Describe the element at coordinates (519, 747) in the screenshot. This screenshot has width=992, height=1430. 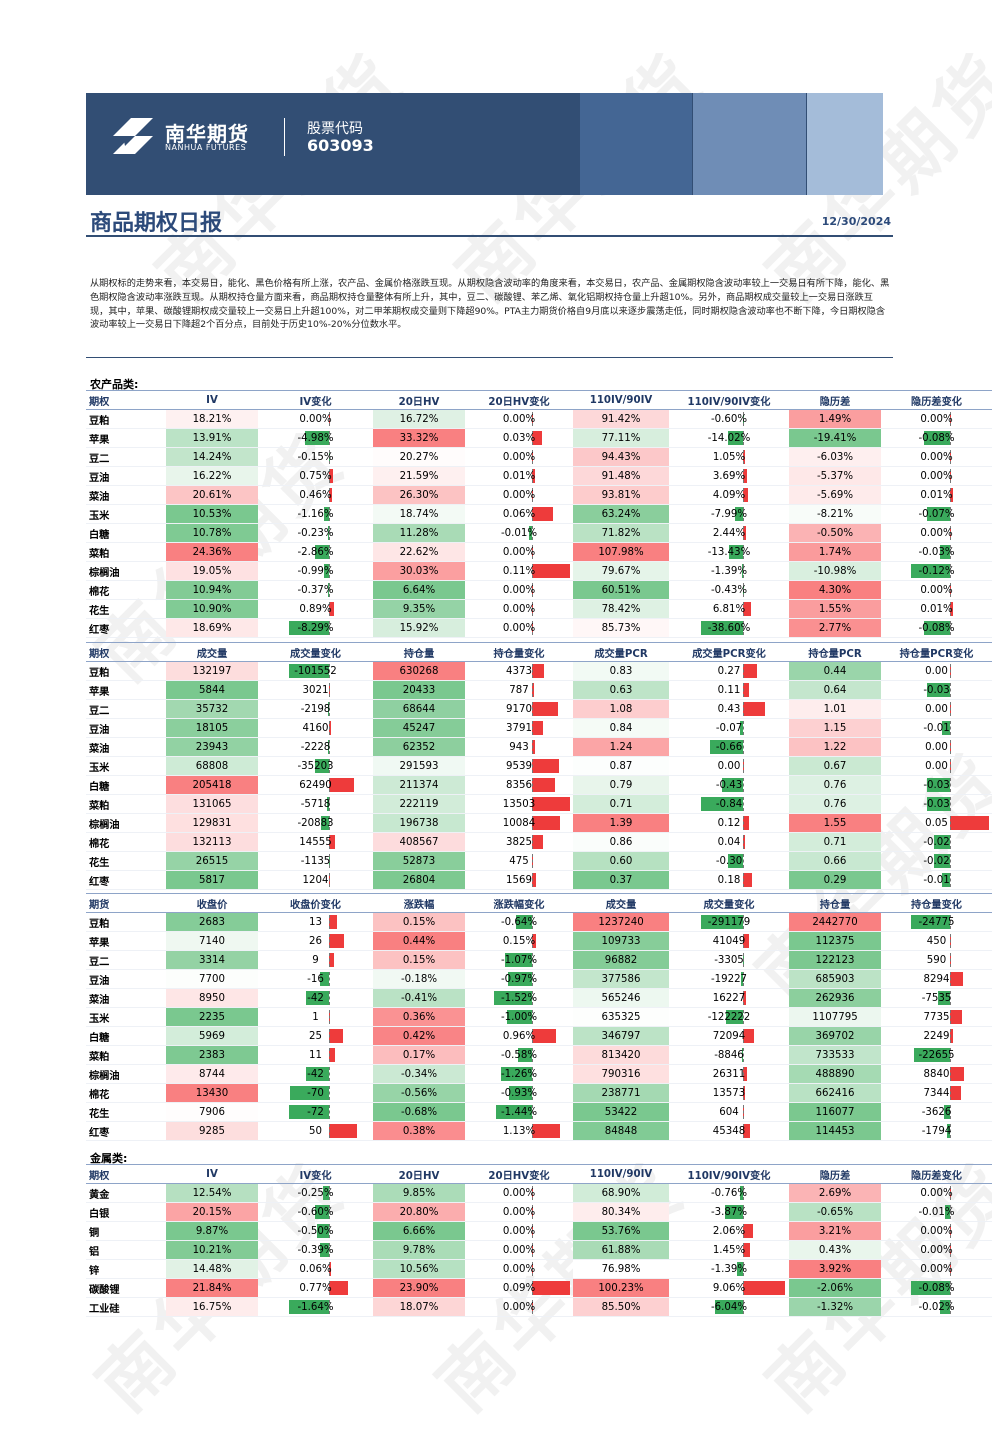
I see `cell-value: 943` at that location.